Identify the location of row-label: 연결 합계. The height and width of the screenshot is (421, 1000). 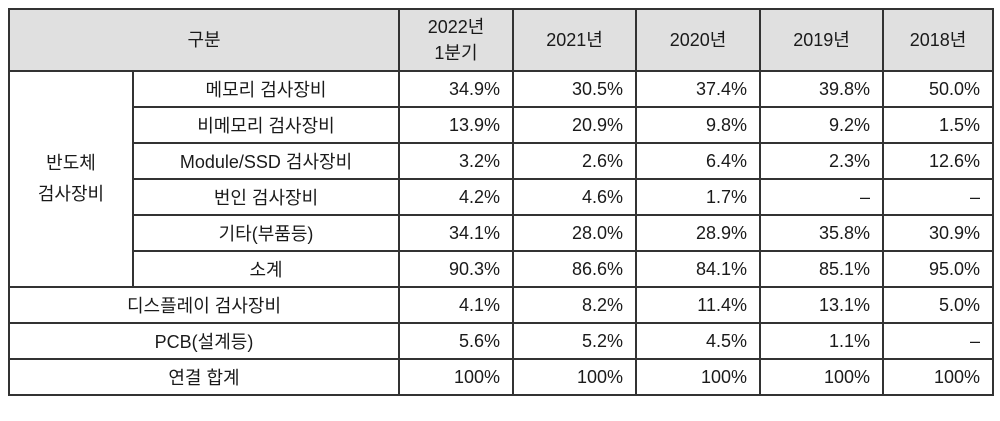
(204, 377).